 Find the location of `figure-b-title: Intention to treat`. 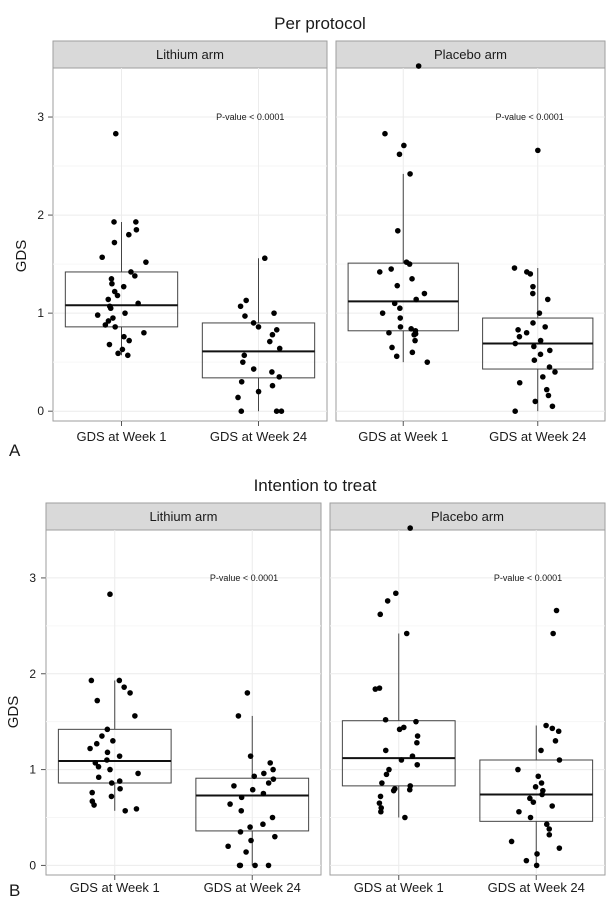

figure-b-title: Intention to treat is located at coordinates (315, 485).